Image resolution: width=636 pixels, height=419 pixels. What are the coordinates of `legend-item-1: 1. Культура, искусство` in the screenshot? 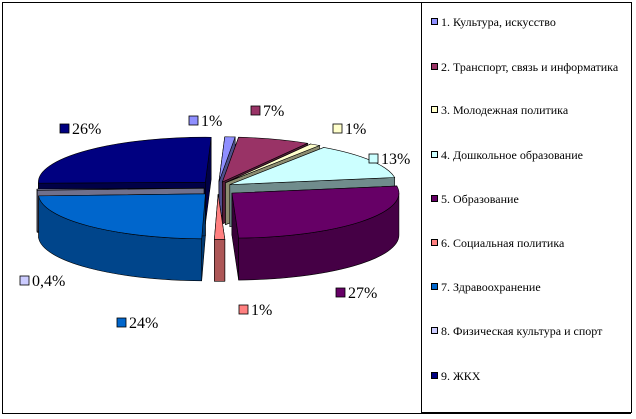 It's located at (530, 22).